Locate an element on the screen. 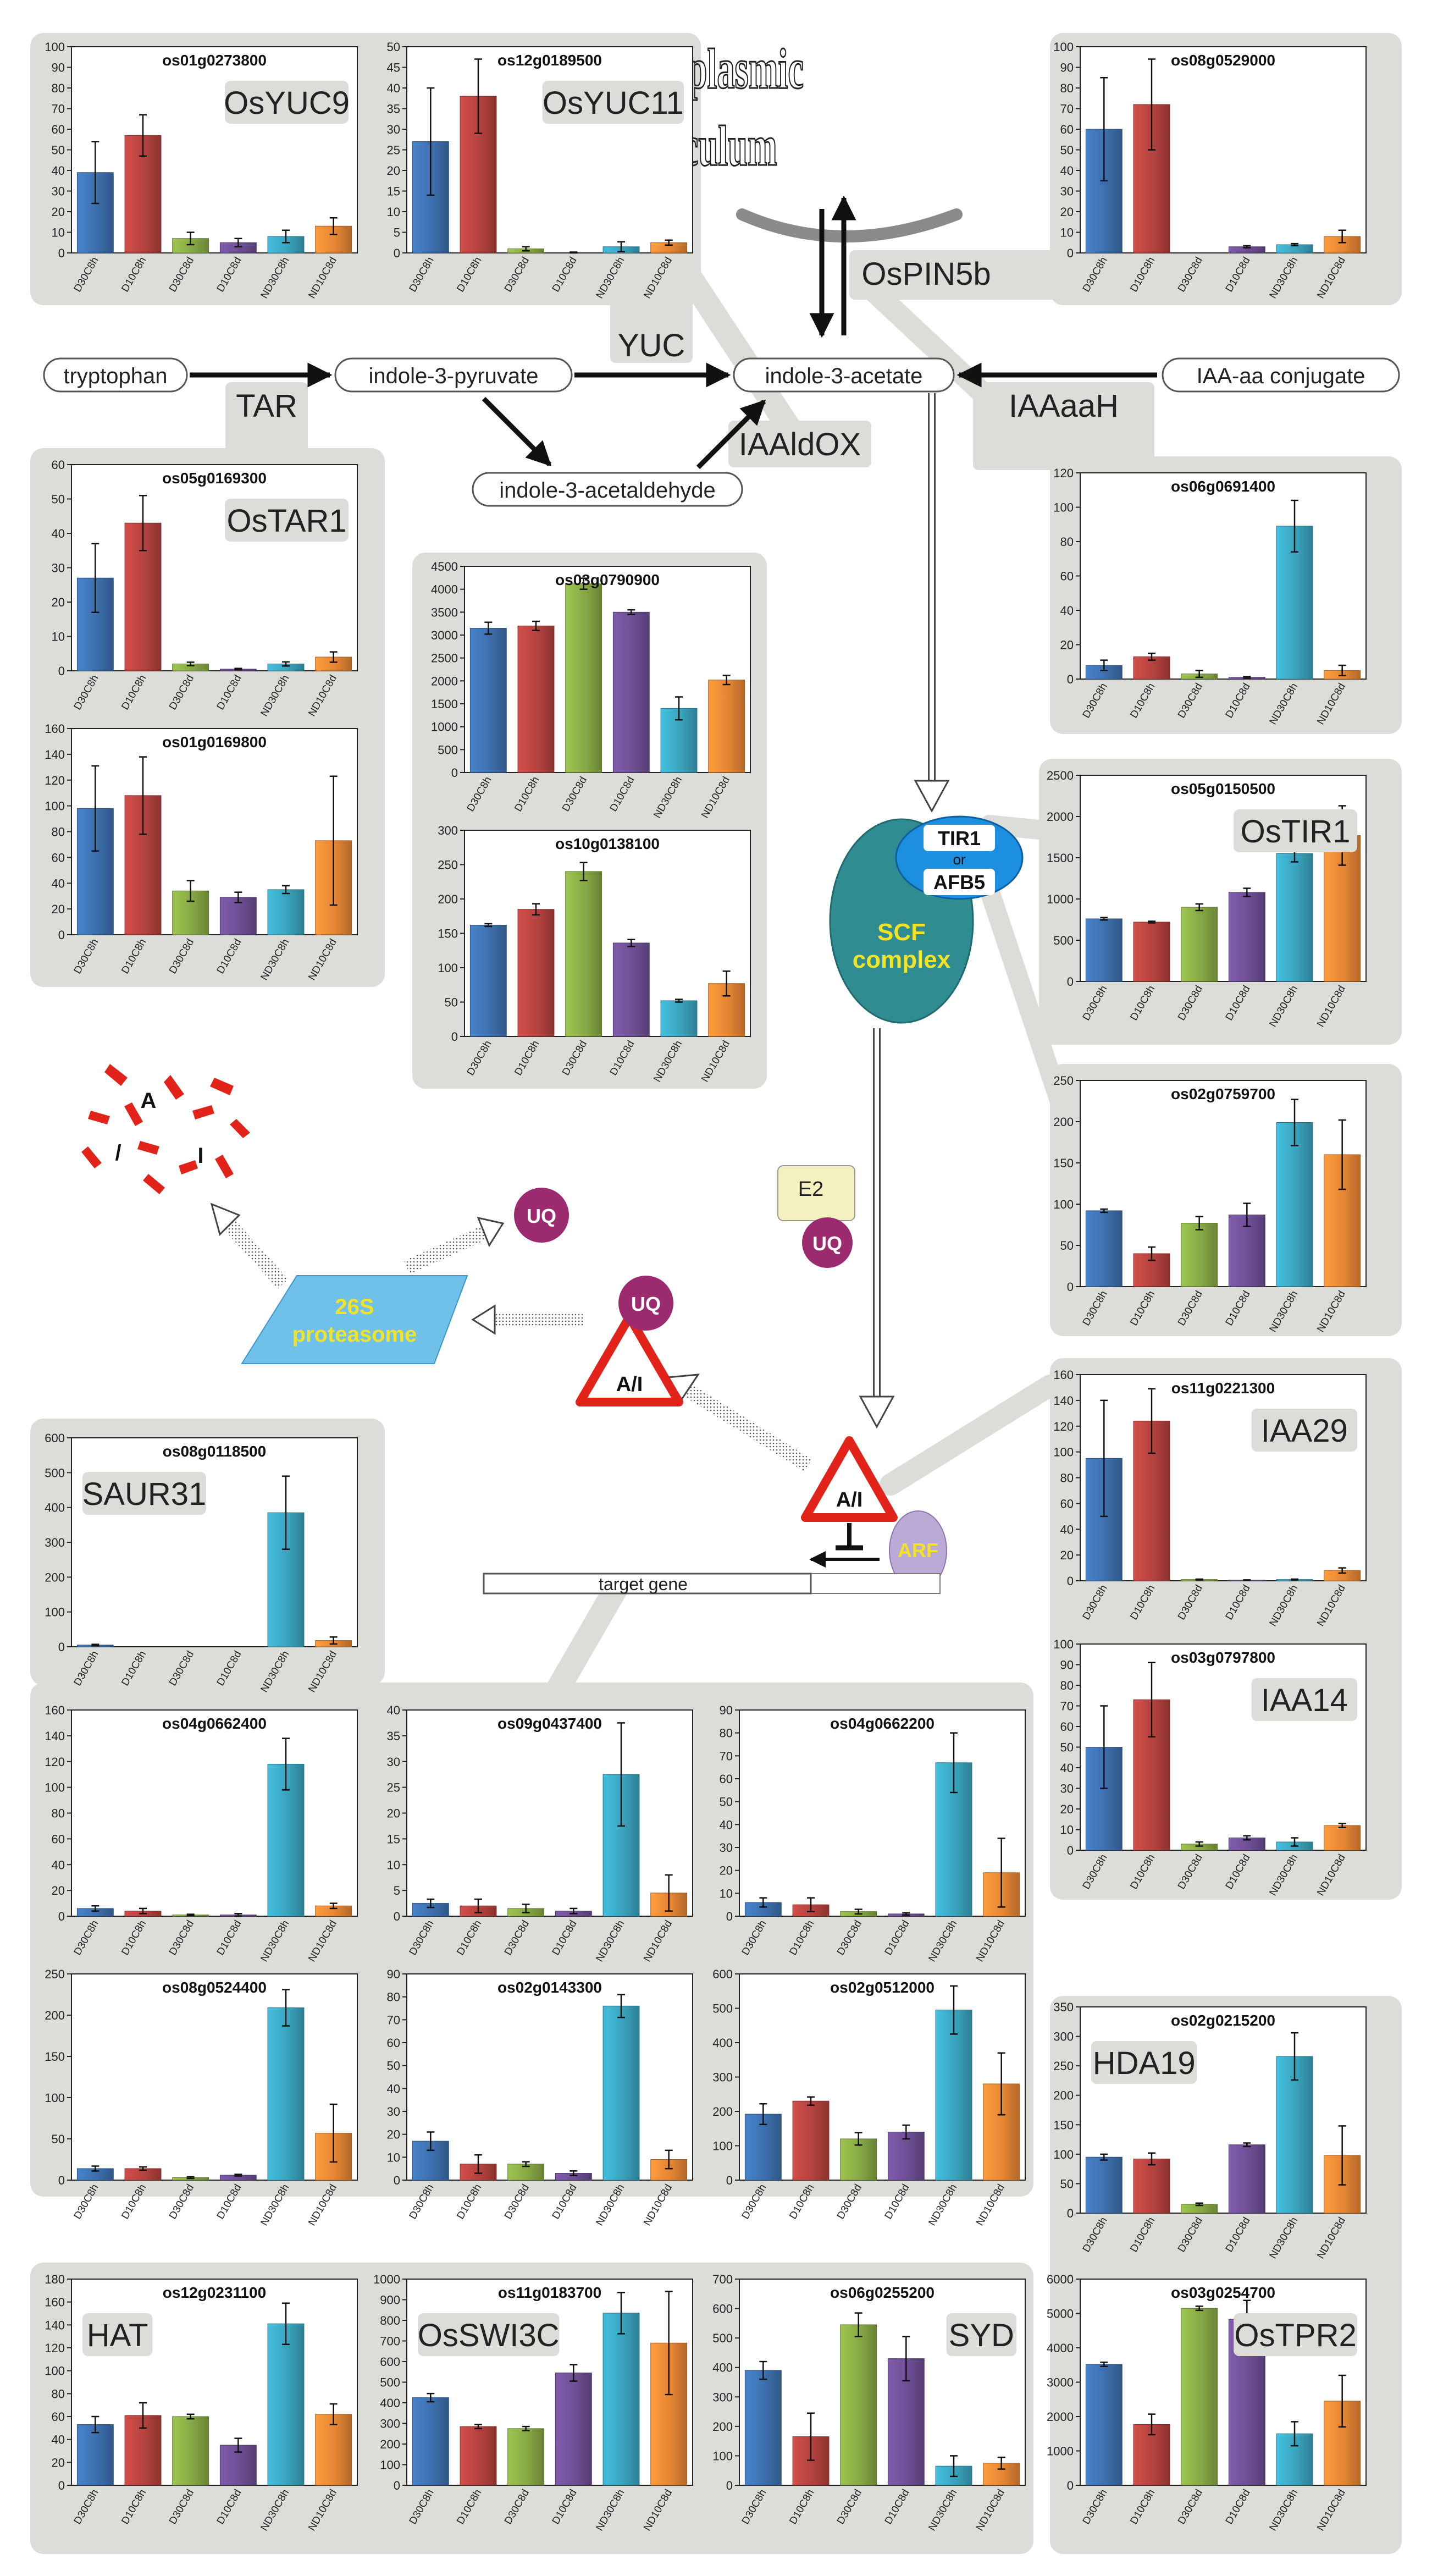 The width and height of the screenshot is (1432, 2576). gene-name: IAA14 is located at coordinates (1304, 1700).